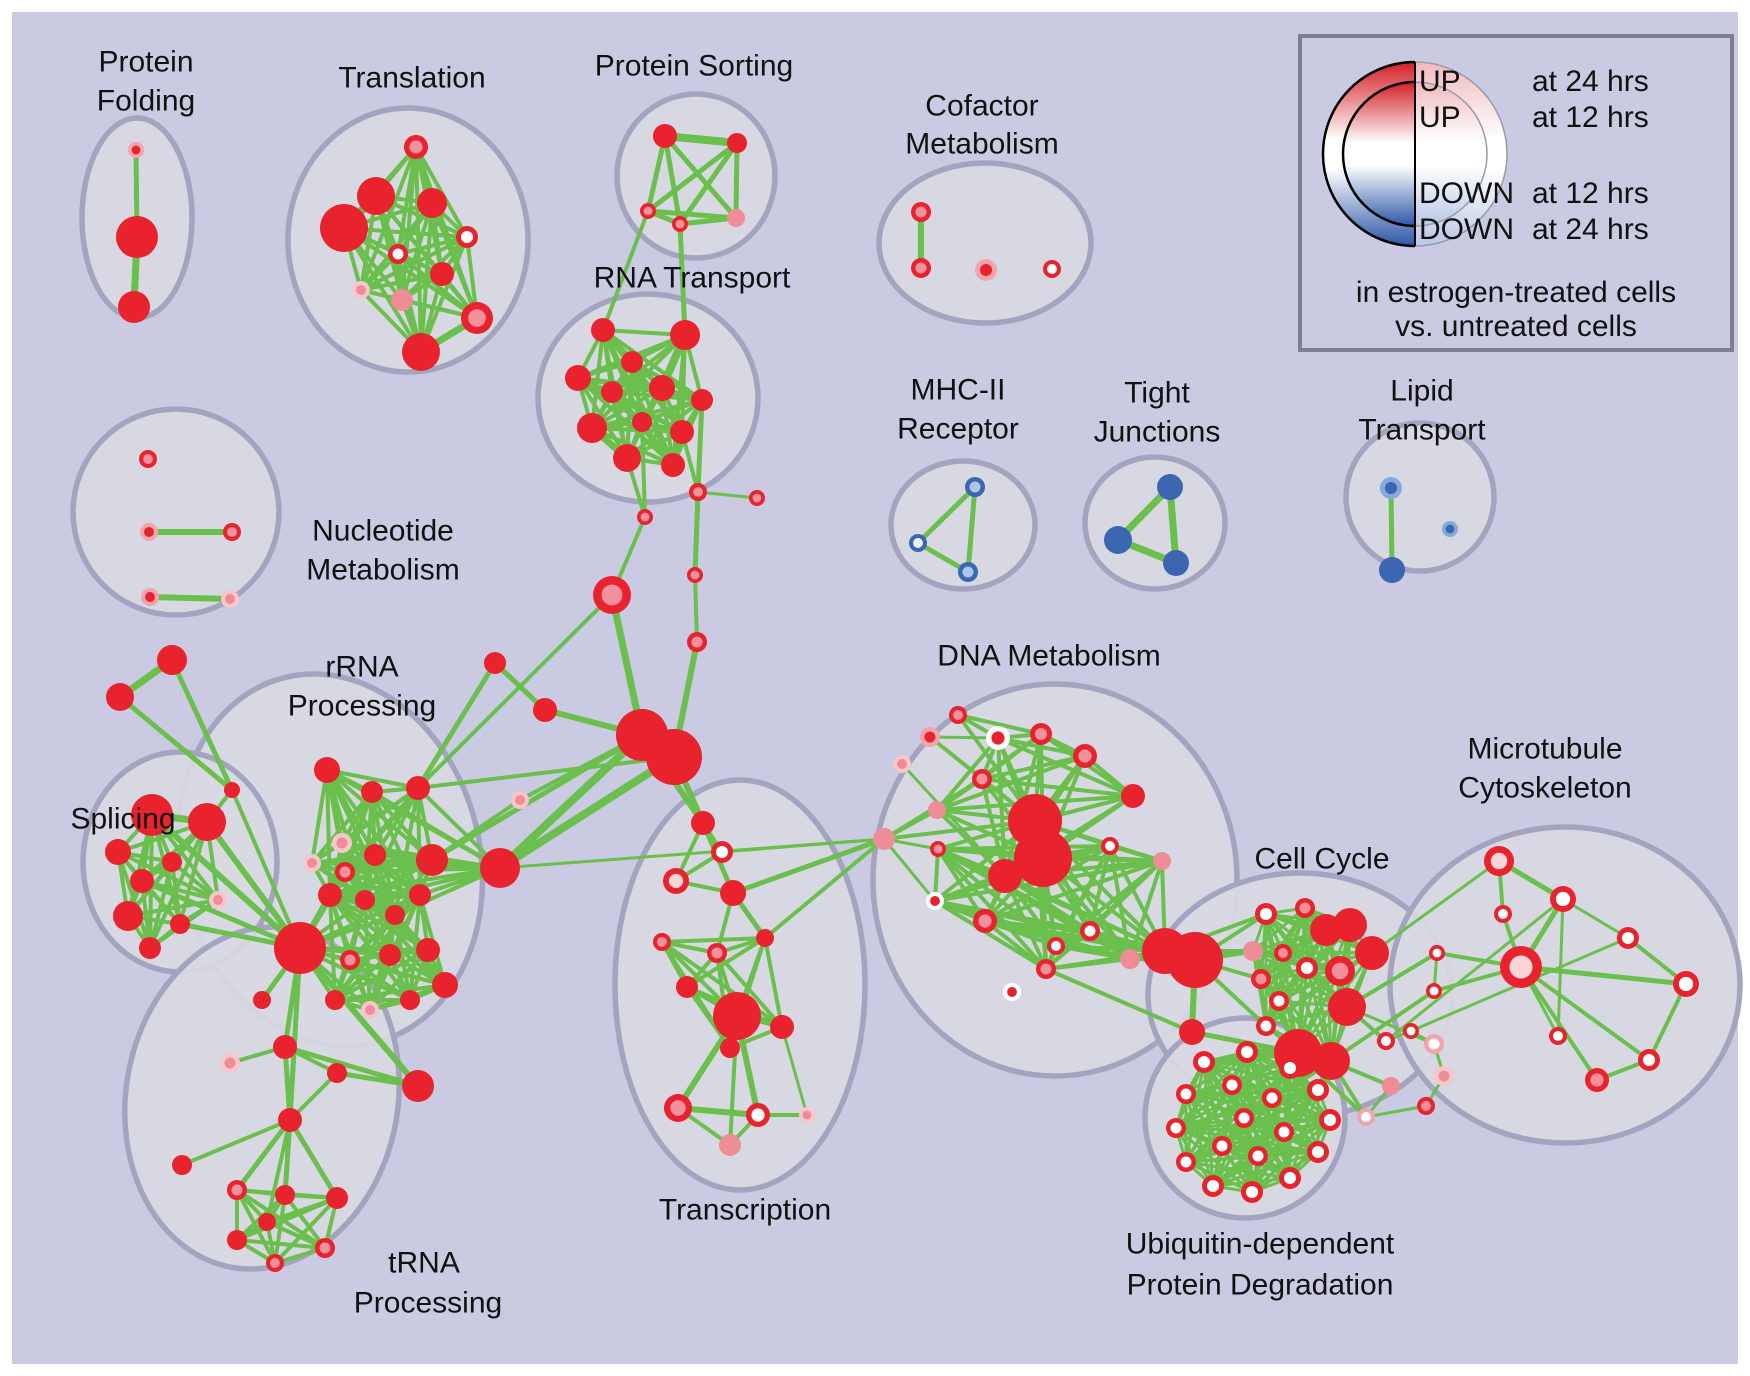 The width and height of the screenshot is (1750, 1376). Describe the element at coordinates (424, 1263) in the screenshot. I see `cluster-label: tRNA` at that location.